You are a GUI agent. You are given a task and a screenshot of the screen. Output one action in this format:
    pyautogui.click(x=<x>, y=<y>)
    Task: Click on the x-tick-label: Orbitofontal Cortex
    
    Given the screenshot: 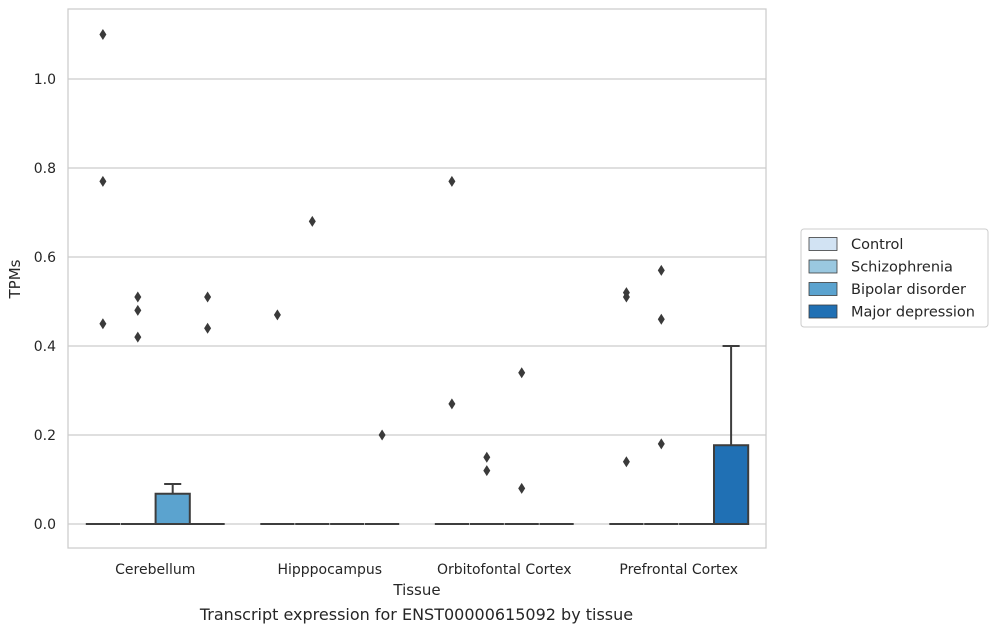 What is the action you would take?
    pyautogui.click(x=504, y=570)
    